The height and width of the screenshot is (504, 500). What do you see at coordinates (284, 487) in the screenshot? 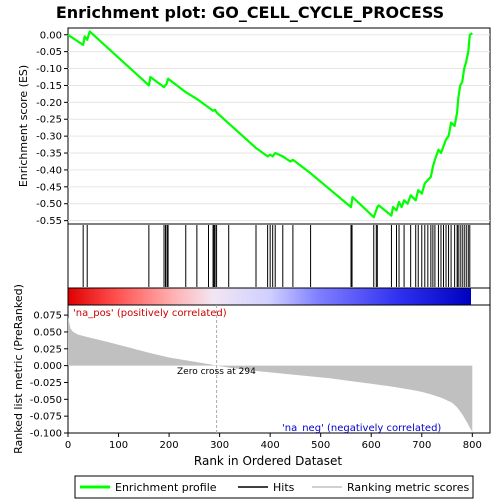
I see `legend-label-hits: Hits` at bounding box center [284, 487].